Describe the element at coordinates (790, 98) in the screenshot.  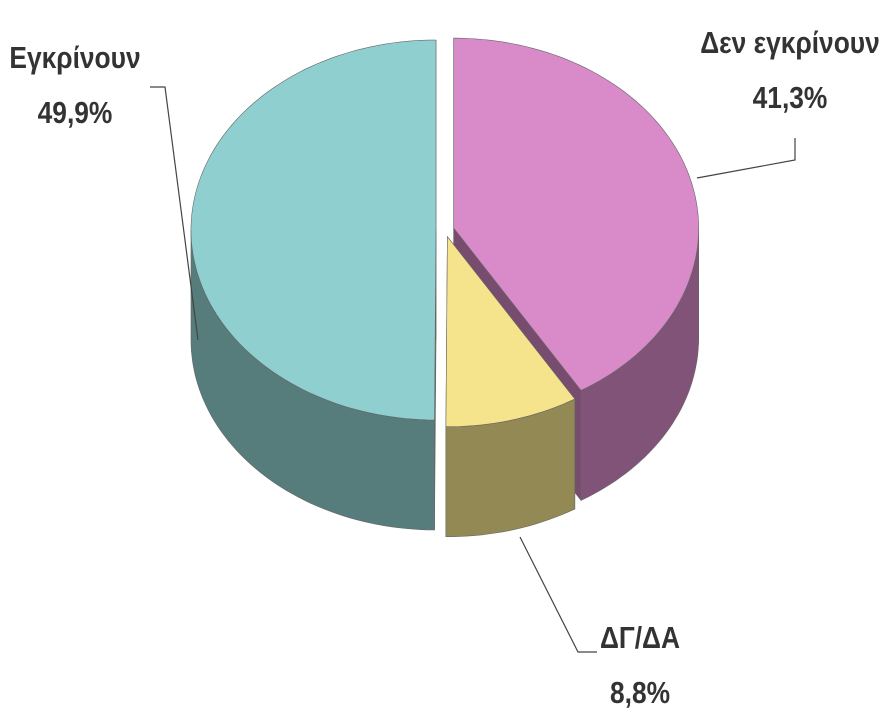
I see `value-label: 41,3%` at that location.